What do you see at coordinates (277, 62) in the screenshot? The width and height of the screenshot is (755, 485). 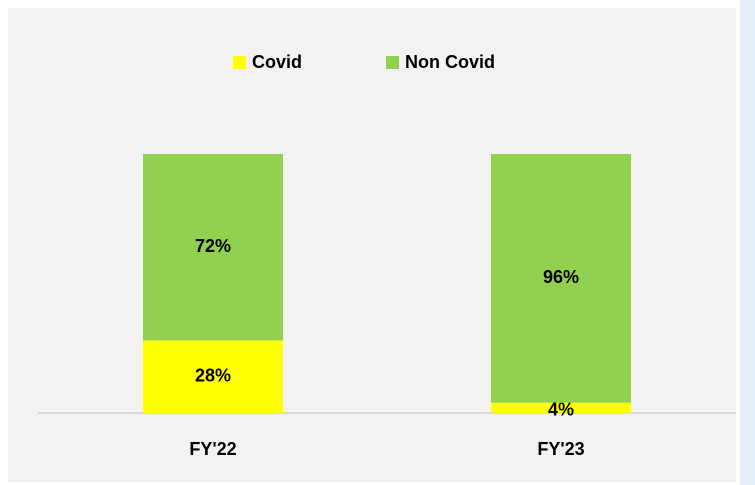 I see `legend-label: Covid` at bounding box center [277, 62].